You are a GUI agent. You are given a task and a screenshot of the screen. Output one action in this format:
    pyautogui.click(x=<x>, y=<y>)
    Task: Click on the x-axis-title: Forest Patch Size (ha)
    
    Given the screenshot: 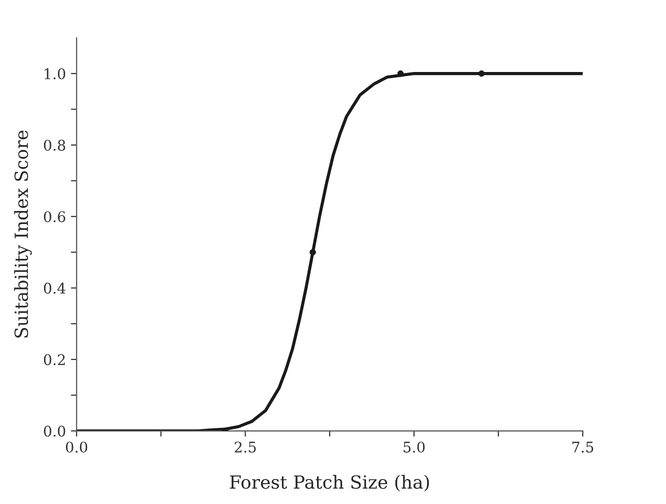 What is the action you would take?
    pyautogui.click(x=329, y=483)
    